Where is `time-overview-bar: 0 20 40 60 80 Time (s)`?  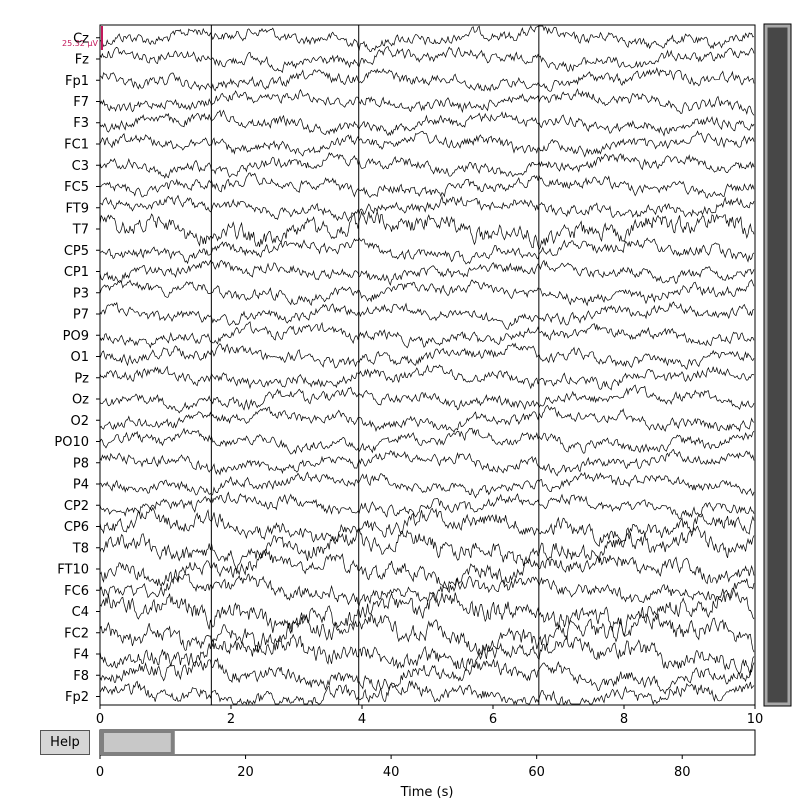
time-overview-bar: 0 20 40 60 80 Time (s) is located at coordinates (426, 764).